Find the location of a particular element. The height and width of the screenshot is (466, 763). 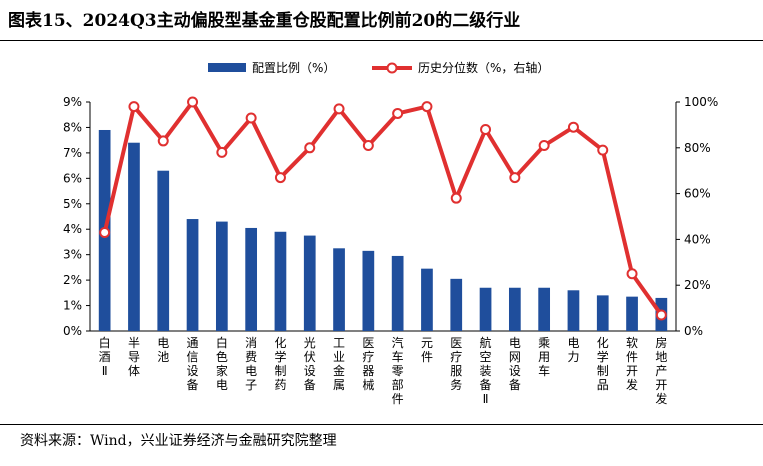

left-axis-tick-label: 8% is located at coordinates (72, 127).